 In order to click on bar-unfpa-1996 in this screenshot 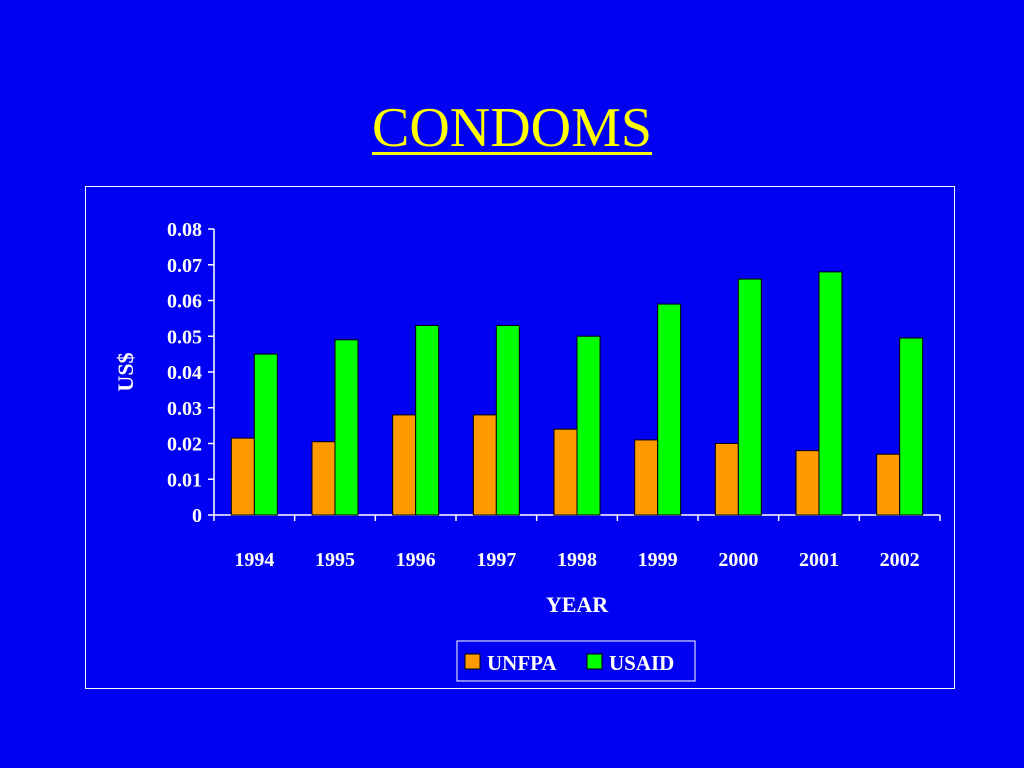, I will do `click(404, 465)`.